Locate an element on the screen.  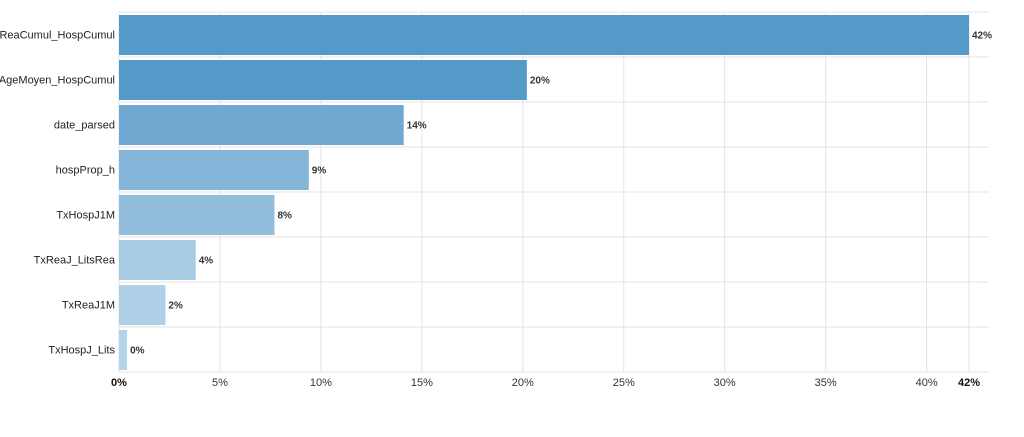
value-label-TxReaJ_LitsRea: 4% is located at coordinates (206, 261).